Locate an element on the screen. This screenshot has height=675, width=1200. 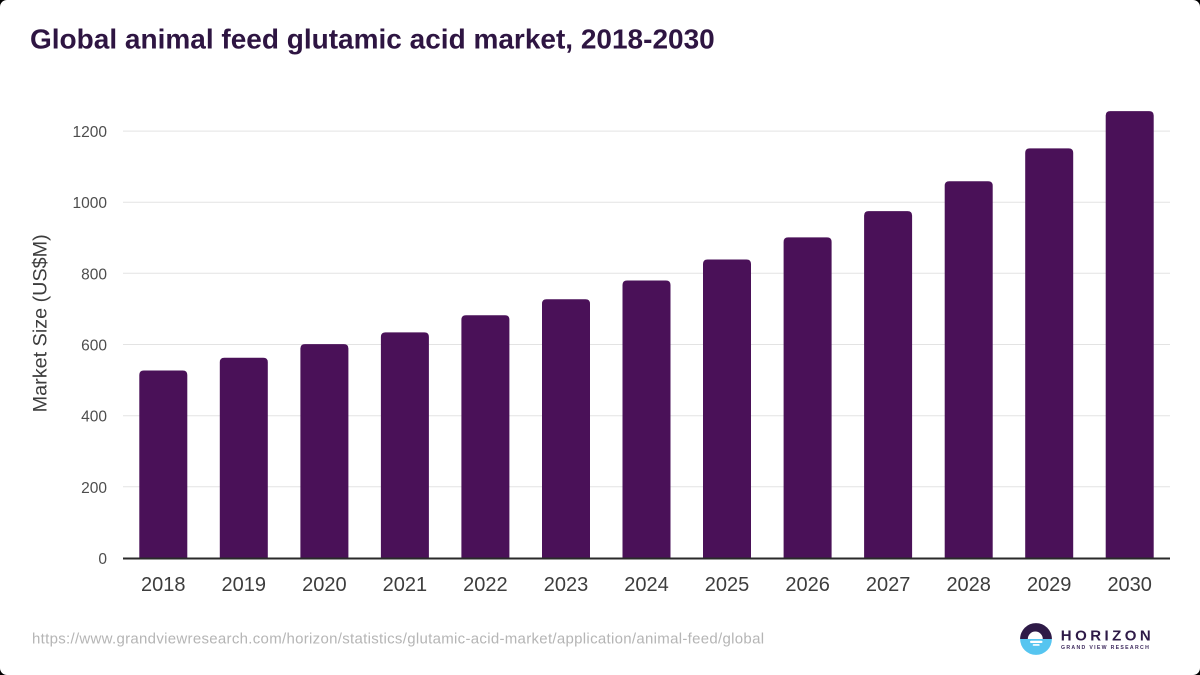
svg-text: 800 is located at coordinates (94, 274).